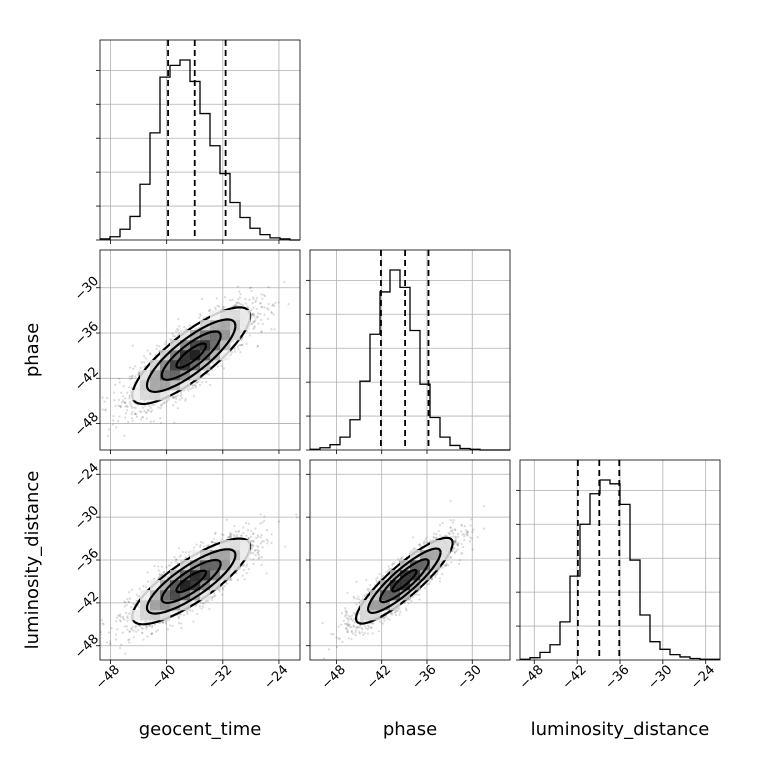 The width and height of the screenshot is (760, 760). Describe the element at coordinates (164, 678) in the screenshot. I see `x-tick-label: −40` at that location.